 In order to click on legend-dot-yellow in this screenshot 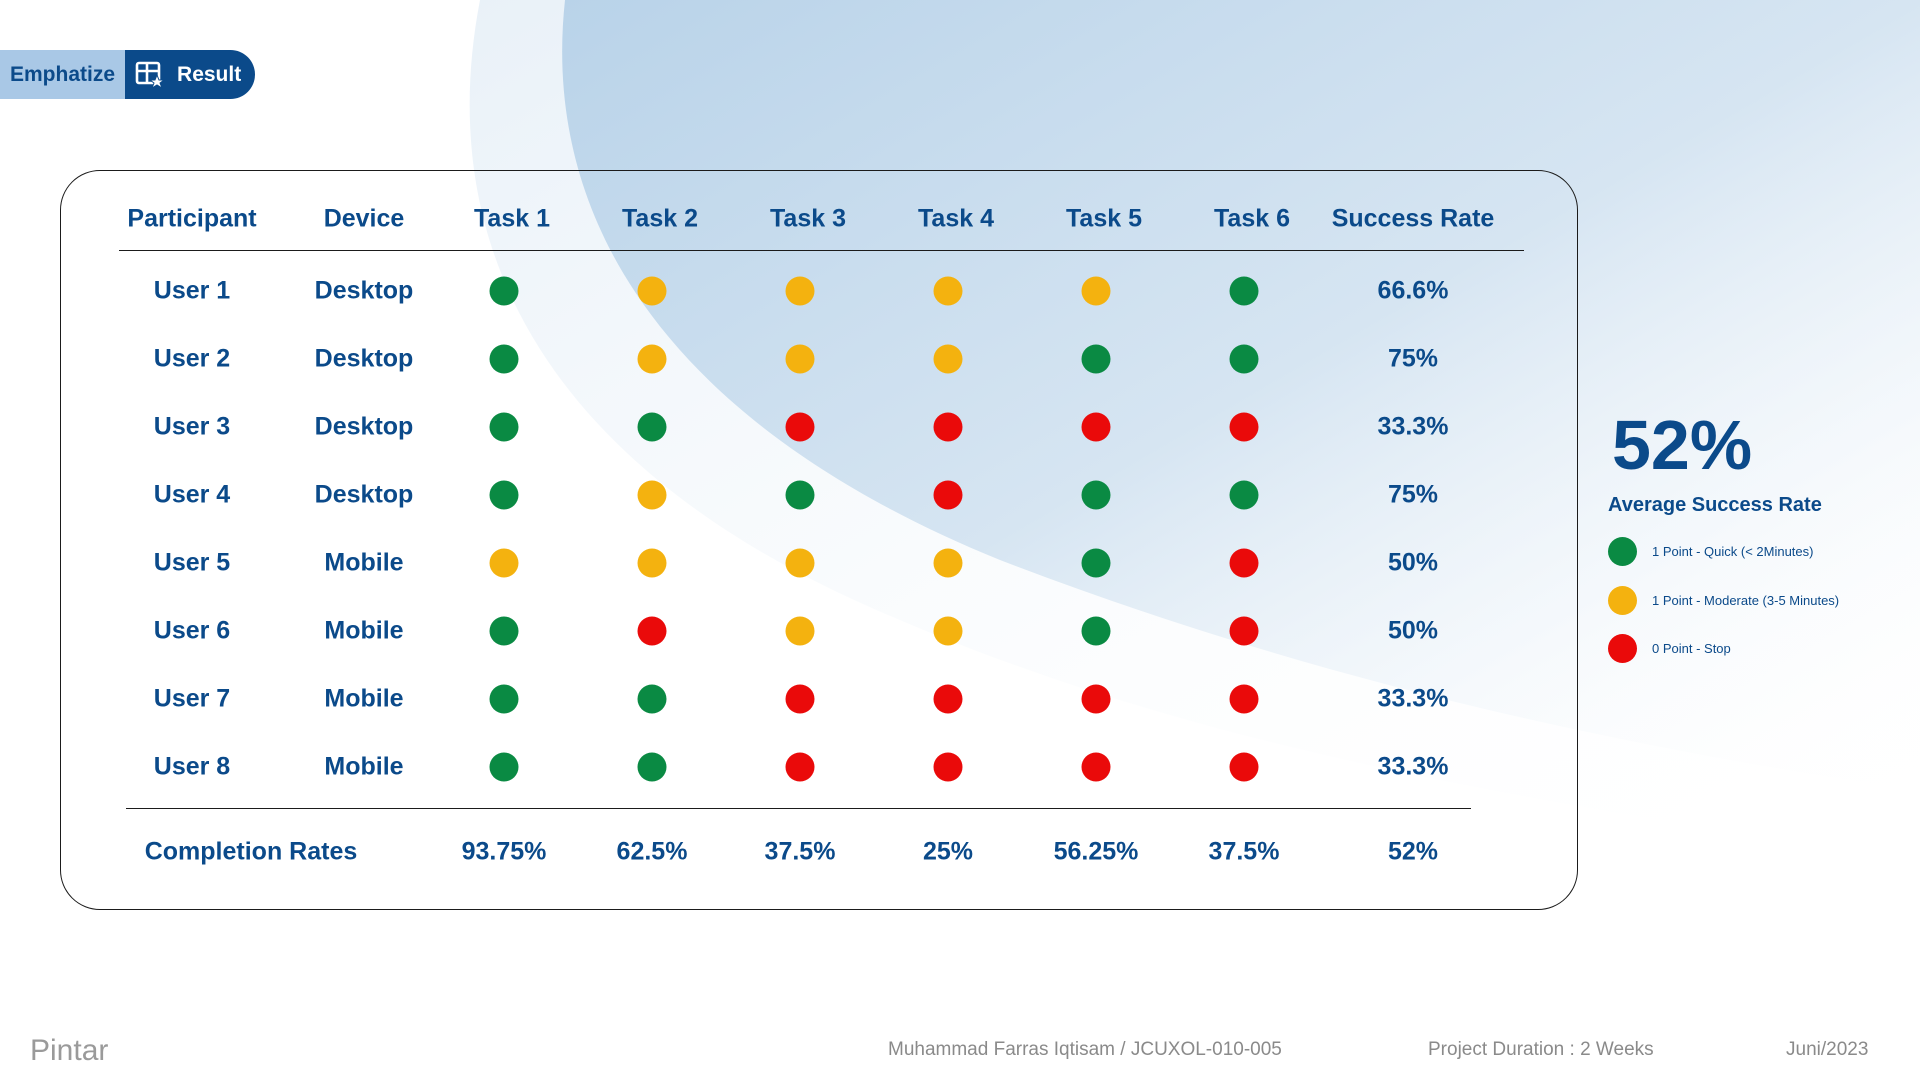, I will do `click(1622, 600)`.